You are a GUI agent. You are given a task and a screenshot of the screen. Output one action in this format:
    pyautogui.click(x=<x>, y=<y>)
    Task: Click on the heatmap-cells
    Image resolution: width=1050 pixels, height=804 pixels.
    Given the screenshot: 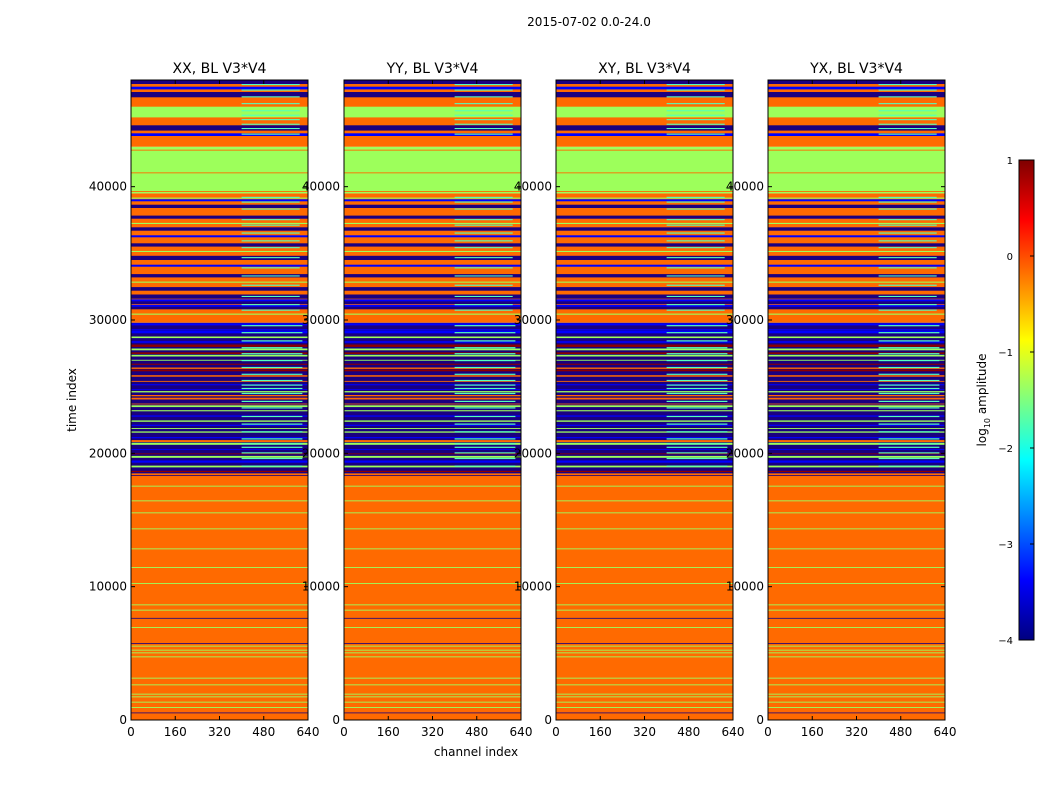 What is the action you would take?
    pyautogui.click(x=219, y=400)
    